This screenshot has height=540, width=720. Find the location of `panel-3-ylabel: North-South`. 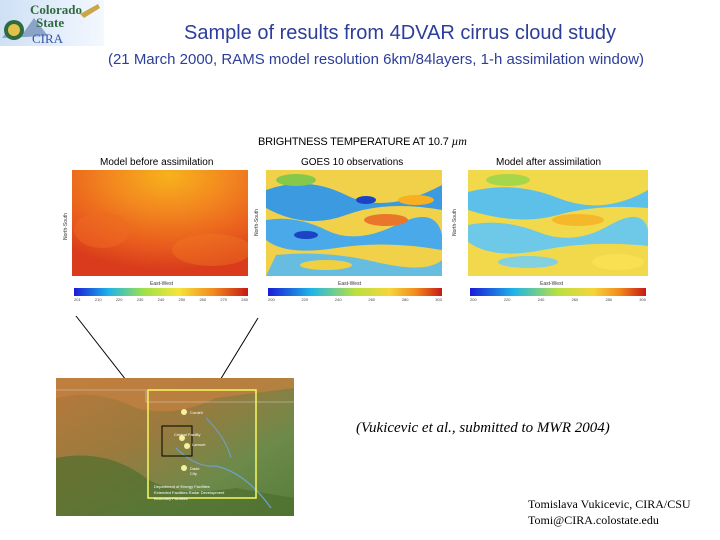

panel-3-ylabel: North-South is located at coordinates (455, 222).